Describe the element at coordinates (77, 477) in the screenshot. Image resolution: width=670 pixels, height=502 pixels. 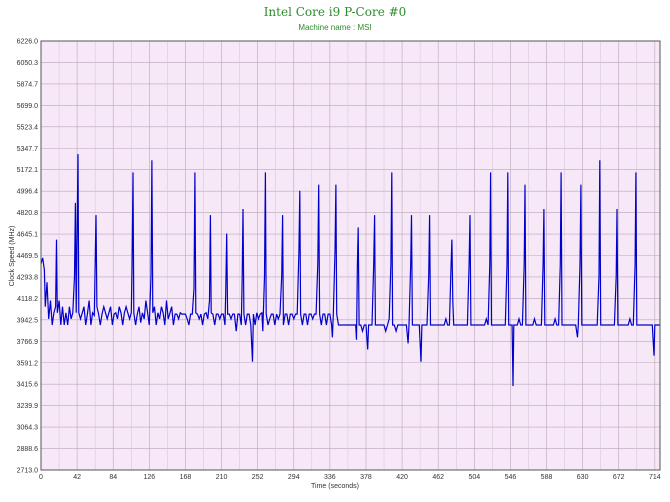
I see `x-tick-label: 42` at that location.